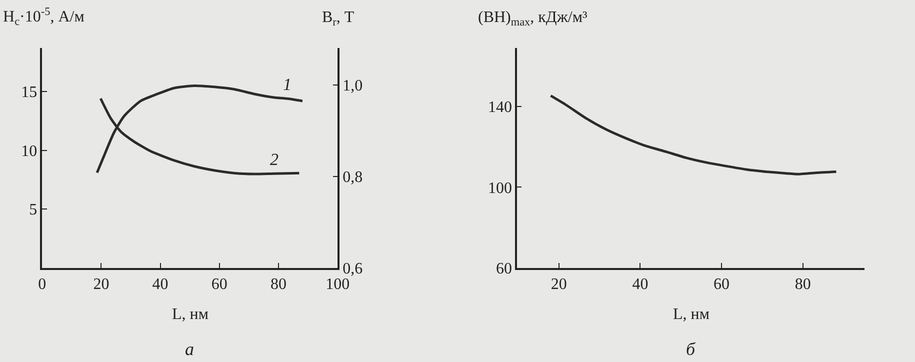  What do you see at coordinates (691, 349) in the screenshot?
I see `text: б` at bounding box center [691, 349].